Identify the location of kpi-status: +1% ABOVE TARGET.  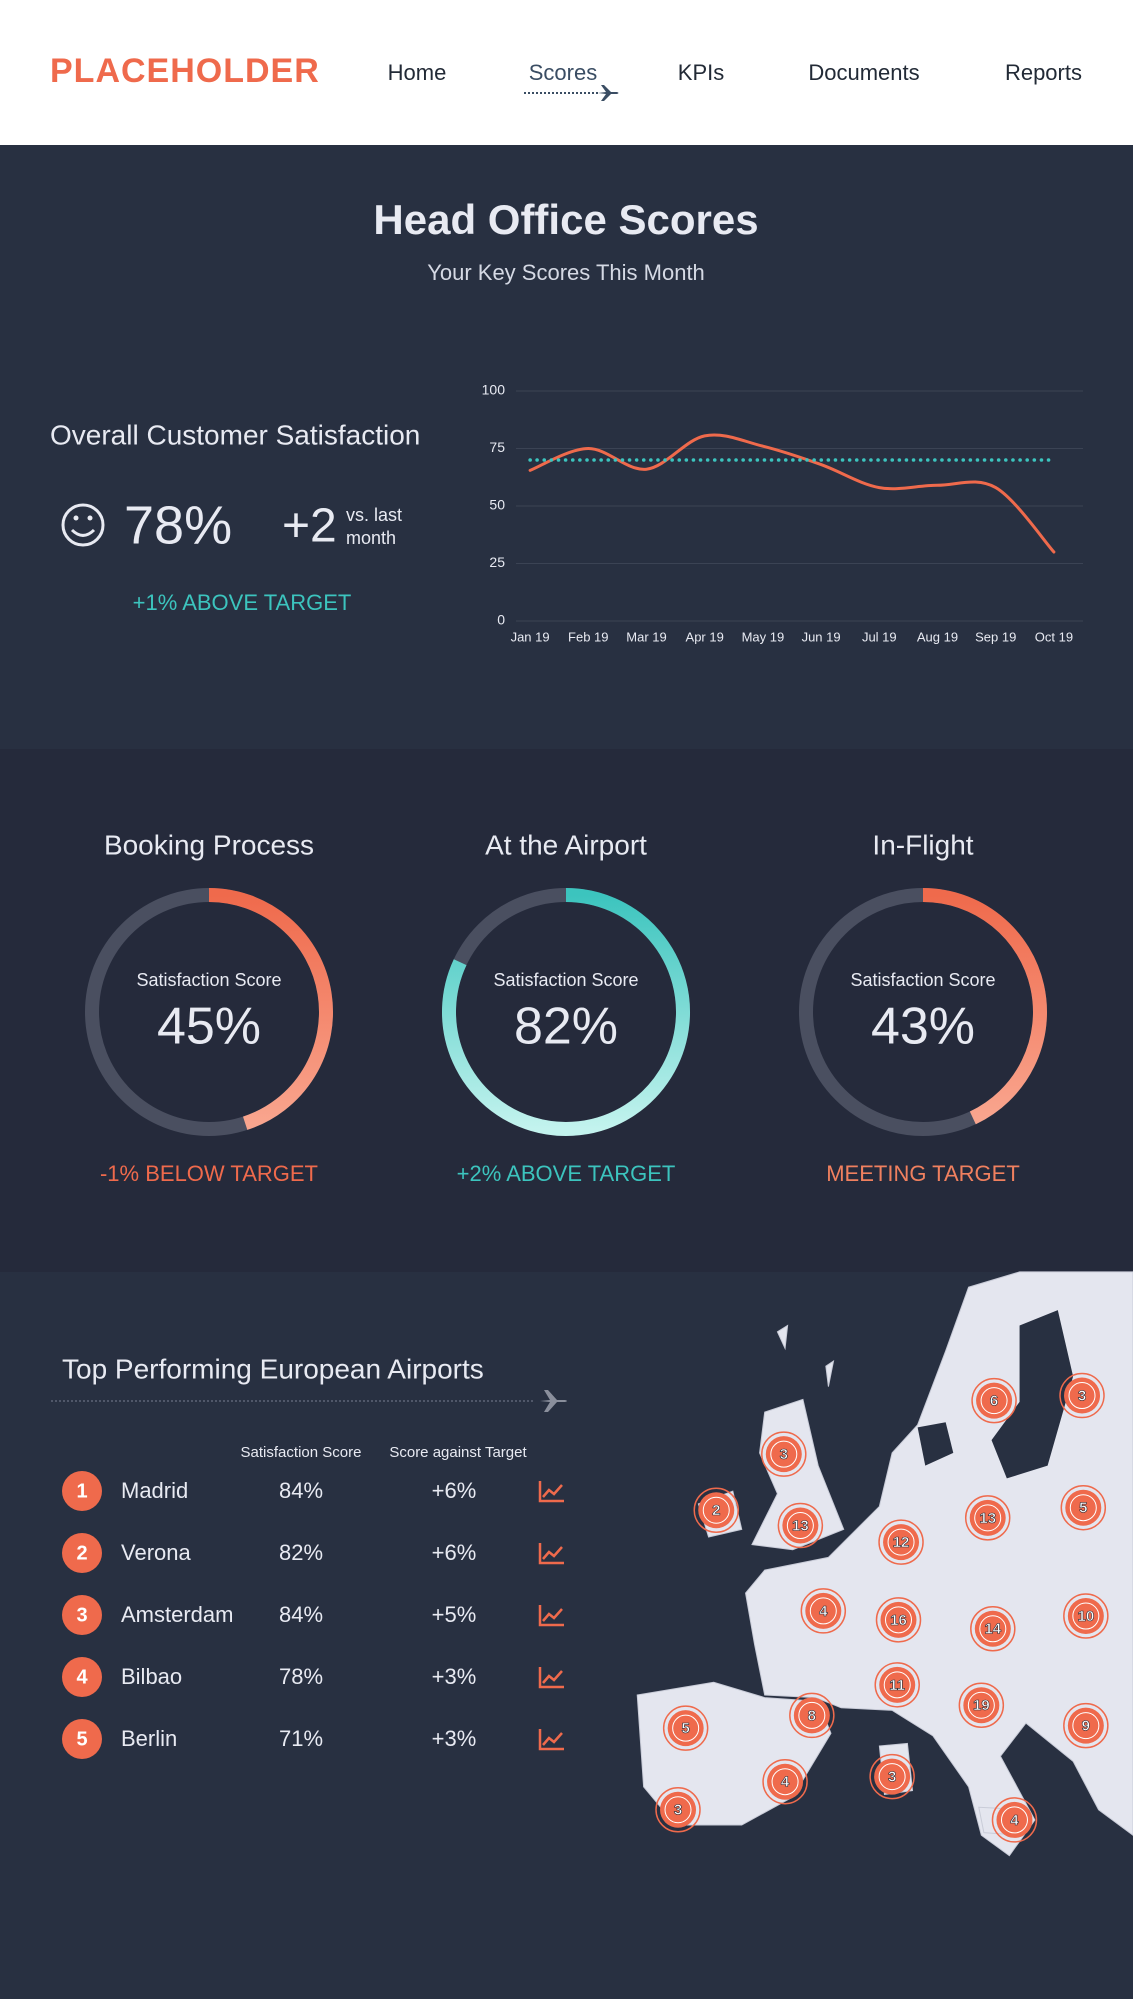
(242, 602).